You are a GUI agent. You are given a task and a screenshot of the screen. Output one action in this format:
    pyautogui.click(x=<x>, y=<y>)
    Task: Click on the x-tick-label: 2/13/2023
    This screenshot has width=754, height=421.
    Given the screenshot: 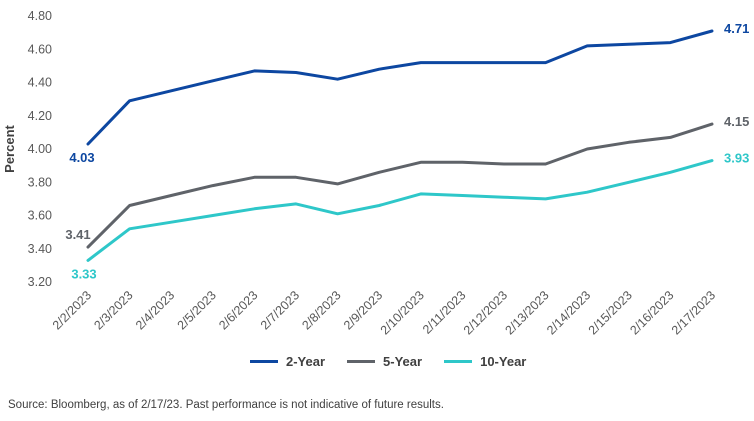 What is the action you would take?
    pyautogui.click(x=527, y=312)
    